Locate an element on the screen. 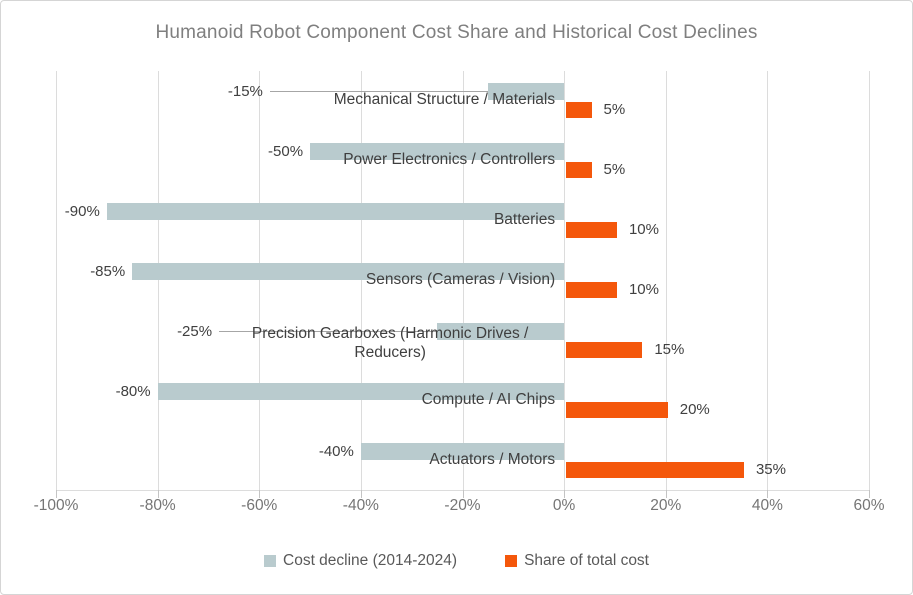  decline-value-label: -85% is located at coordinates (108, 271).